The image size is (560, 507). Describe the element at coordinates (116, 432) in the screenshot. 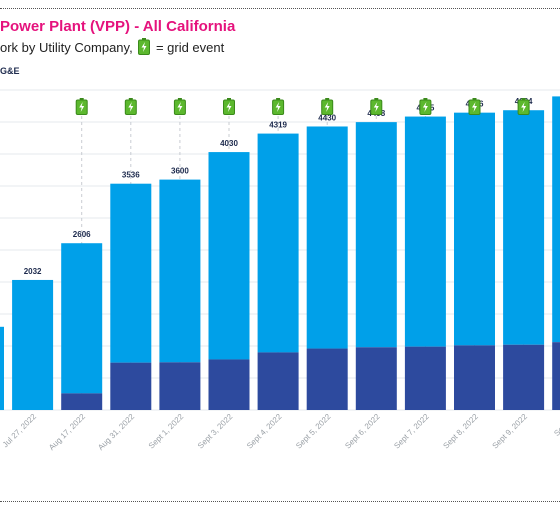

I see `x-tick-label: Aug 31, 2022` at that location.